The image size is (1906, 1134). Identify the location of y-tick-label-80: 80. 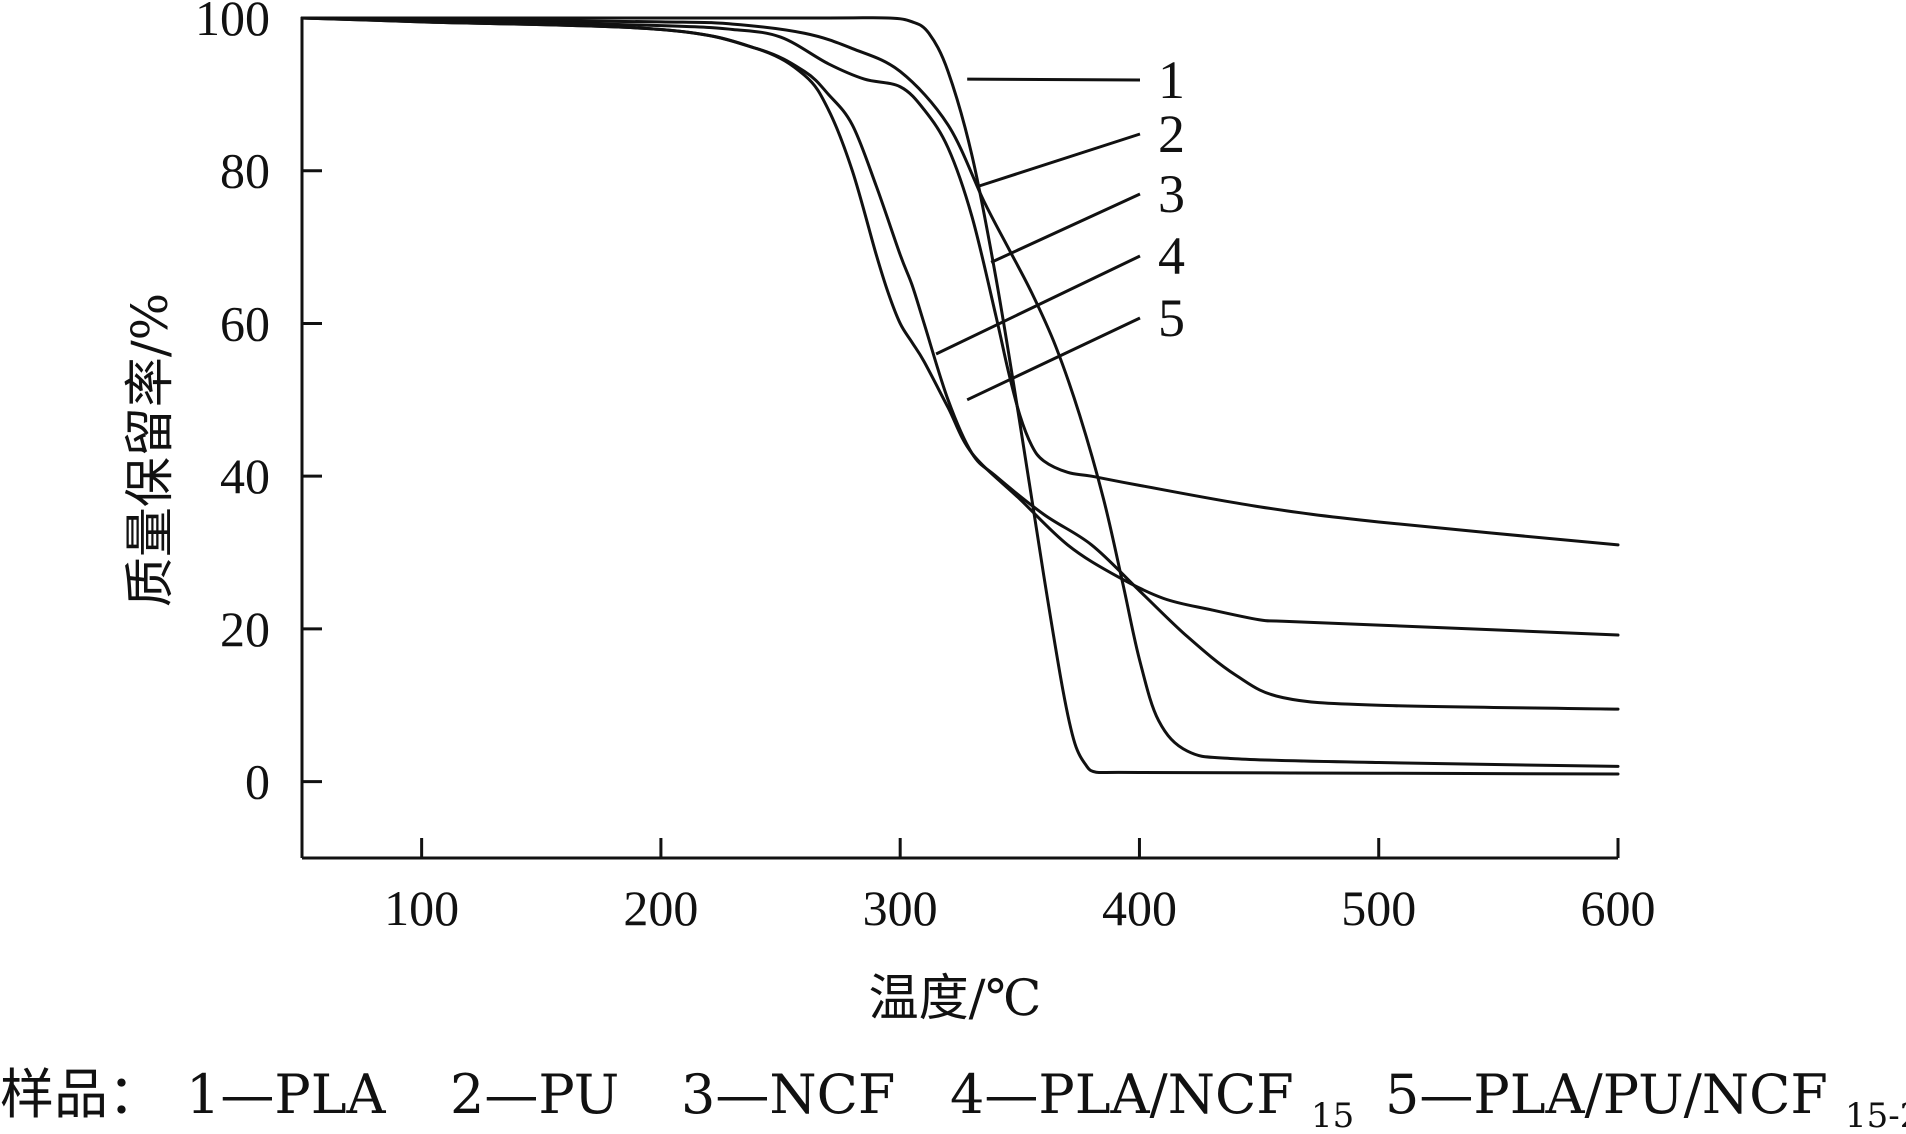
(245, 171).